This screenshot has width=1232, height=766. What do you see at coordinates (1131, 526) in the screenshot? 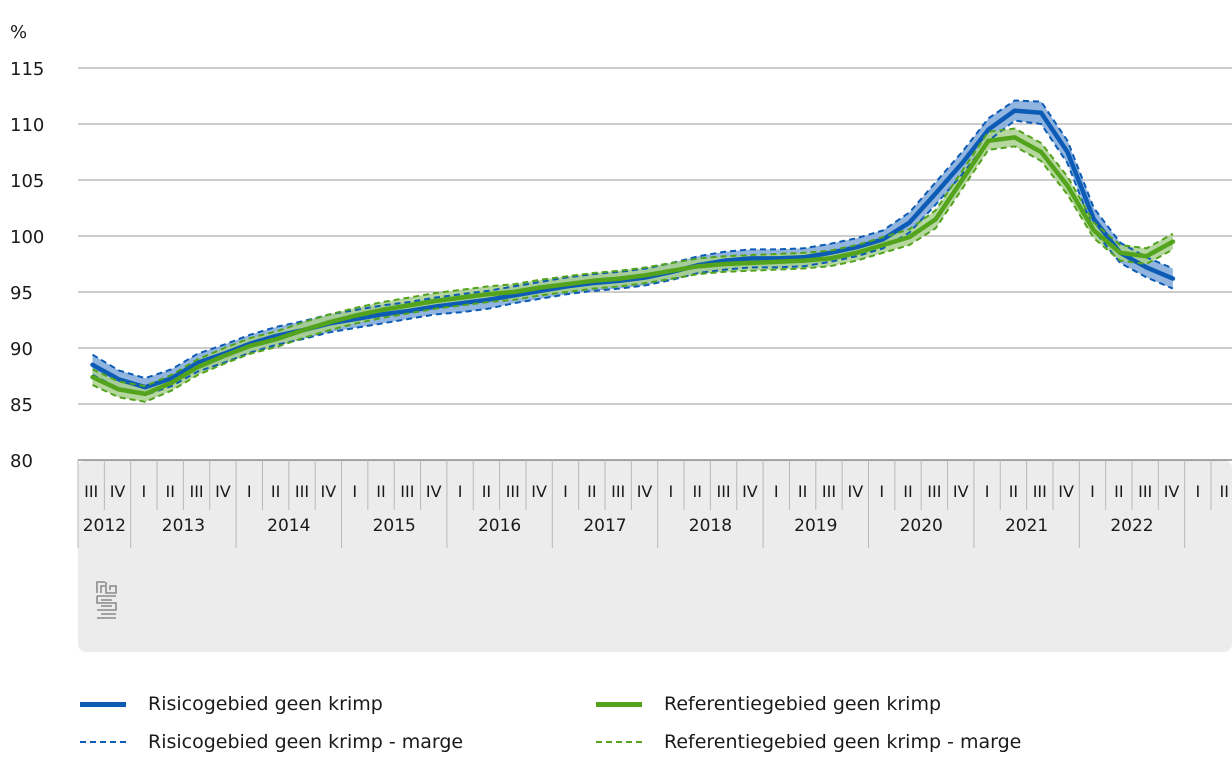
I see `year-tick-label: 2022` at bounding box center [1131, 526].